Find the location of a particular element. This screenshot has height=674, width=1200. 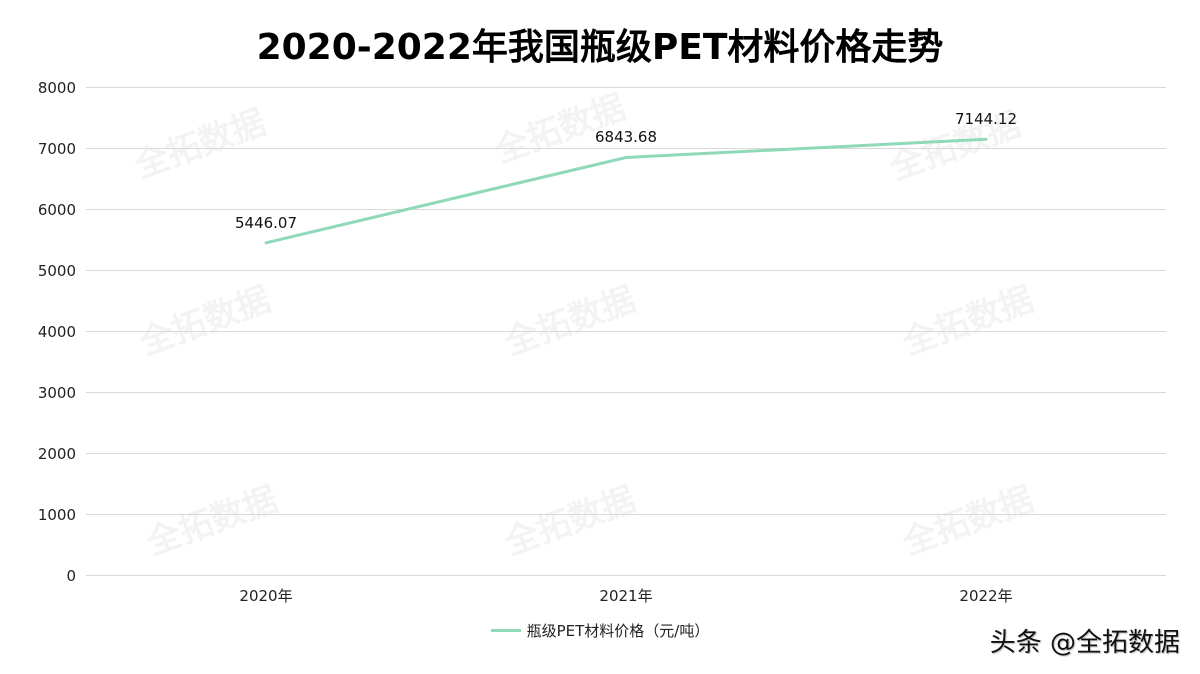

data-labels: 5446.07 6843.68 7144.12 is located at coordinates (626, 171).